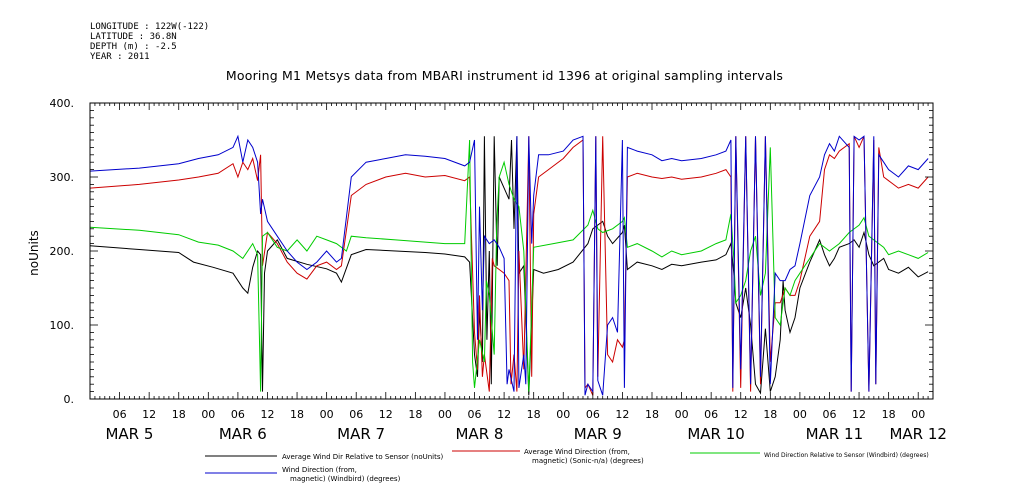 This screenshot has width=1009, height=504. What do you see at coordinates (588, 461) in the screenshot?
I see `legend-label-2: magnetic) (Sonic-n/a) (degrees)` at bounding box center [588, 461].